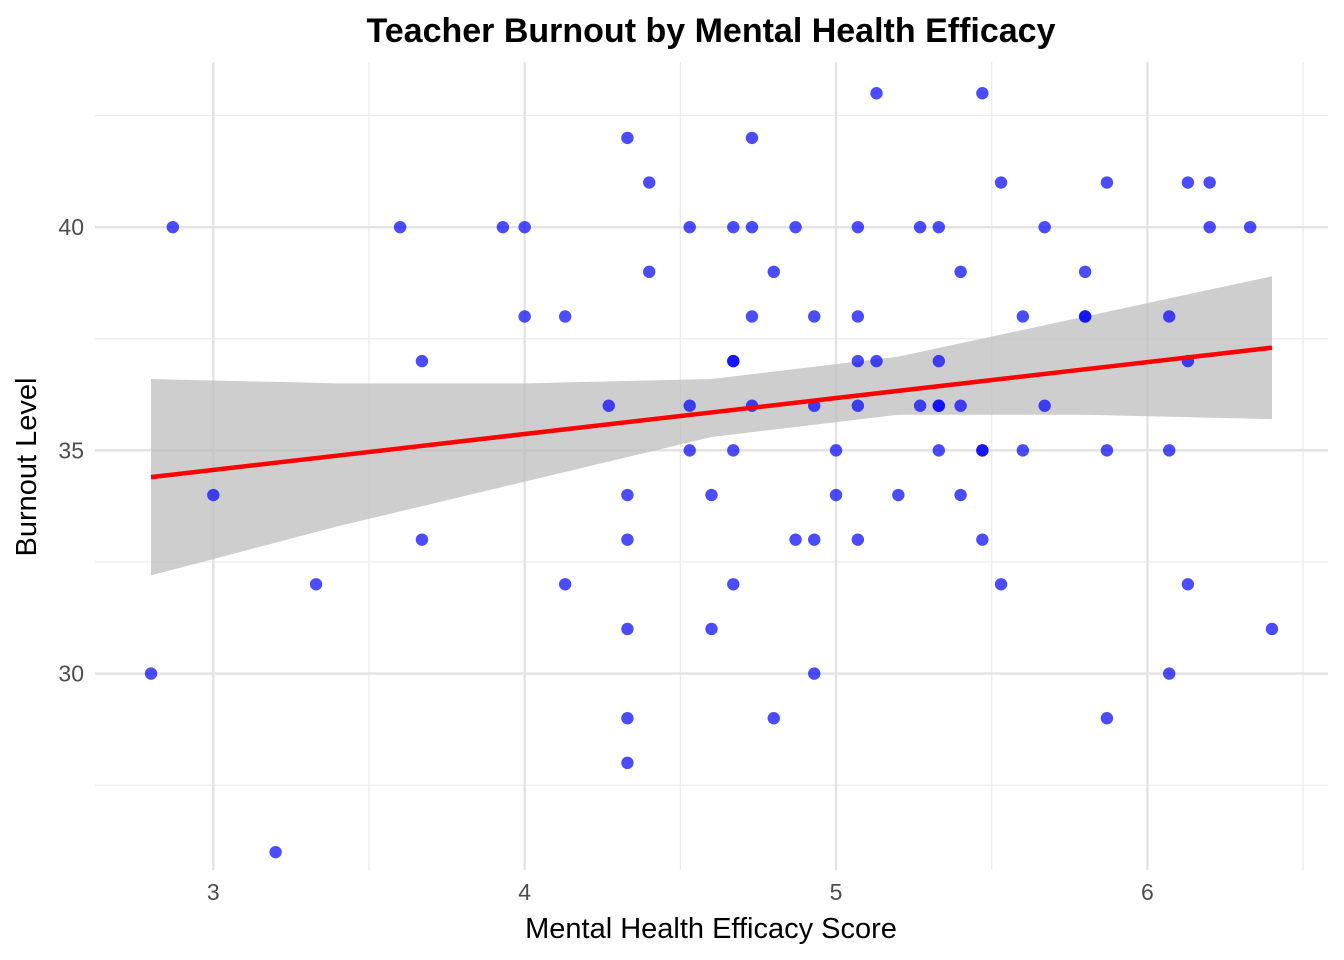 The image size is (1344, 960). What do you see at coordinates (71, 674) in the screenshot?
I see `y-tick-label: 30` at bounding box center [71, 674].